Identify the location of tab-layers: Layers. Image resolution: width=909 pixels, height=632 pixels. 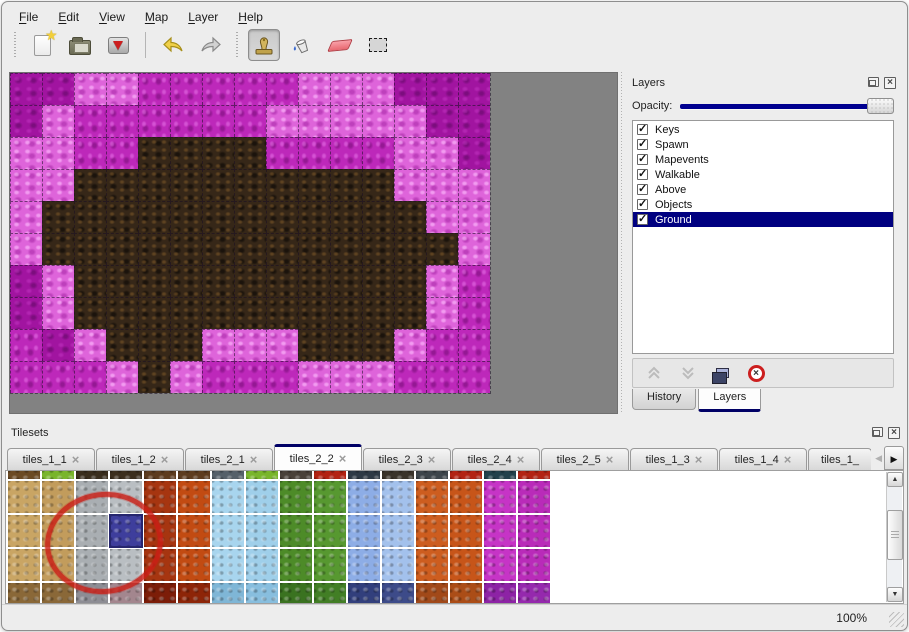
(730, 400).